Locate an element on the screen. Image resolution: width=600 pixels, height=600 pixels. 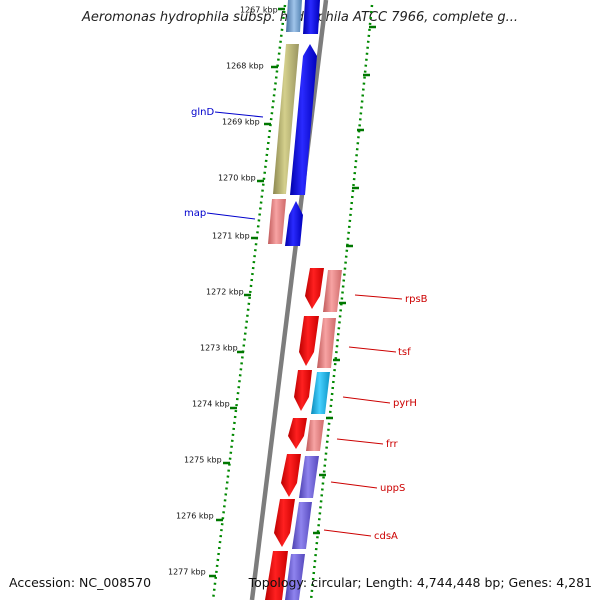
right-cog-track is located at coordinates (313, 435).